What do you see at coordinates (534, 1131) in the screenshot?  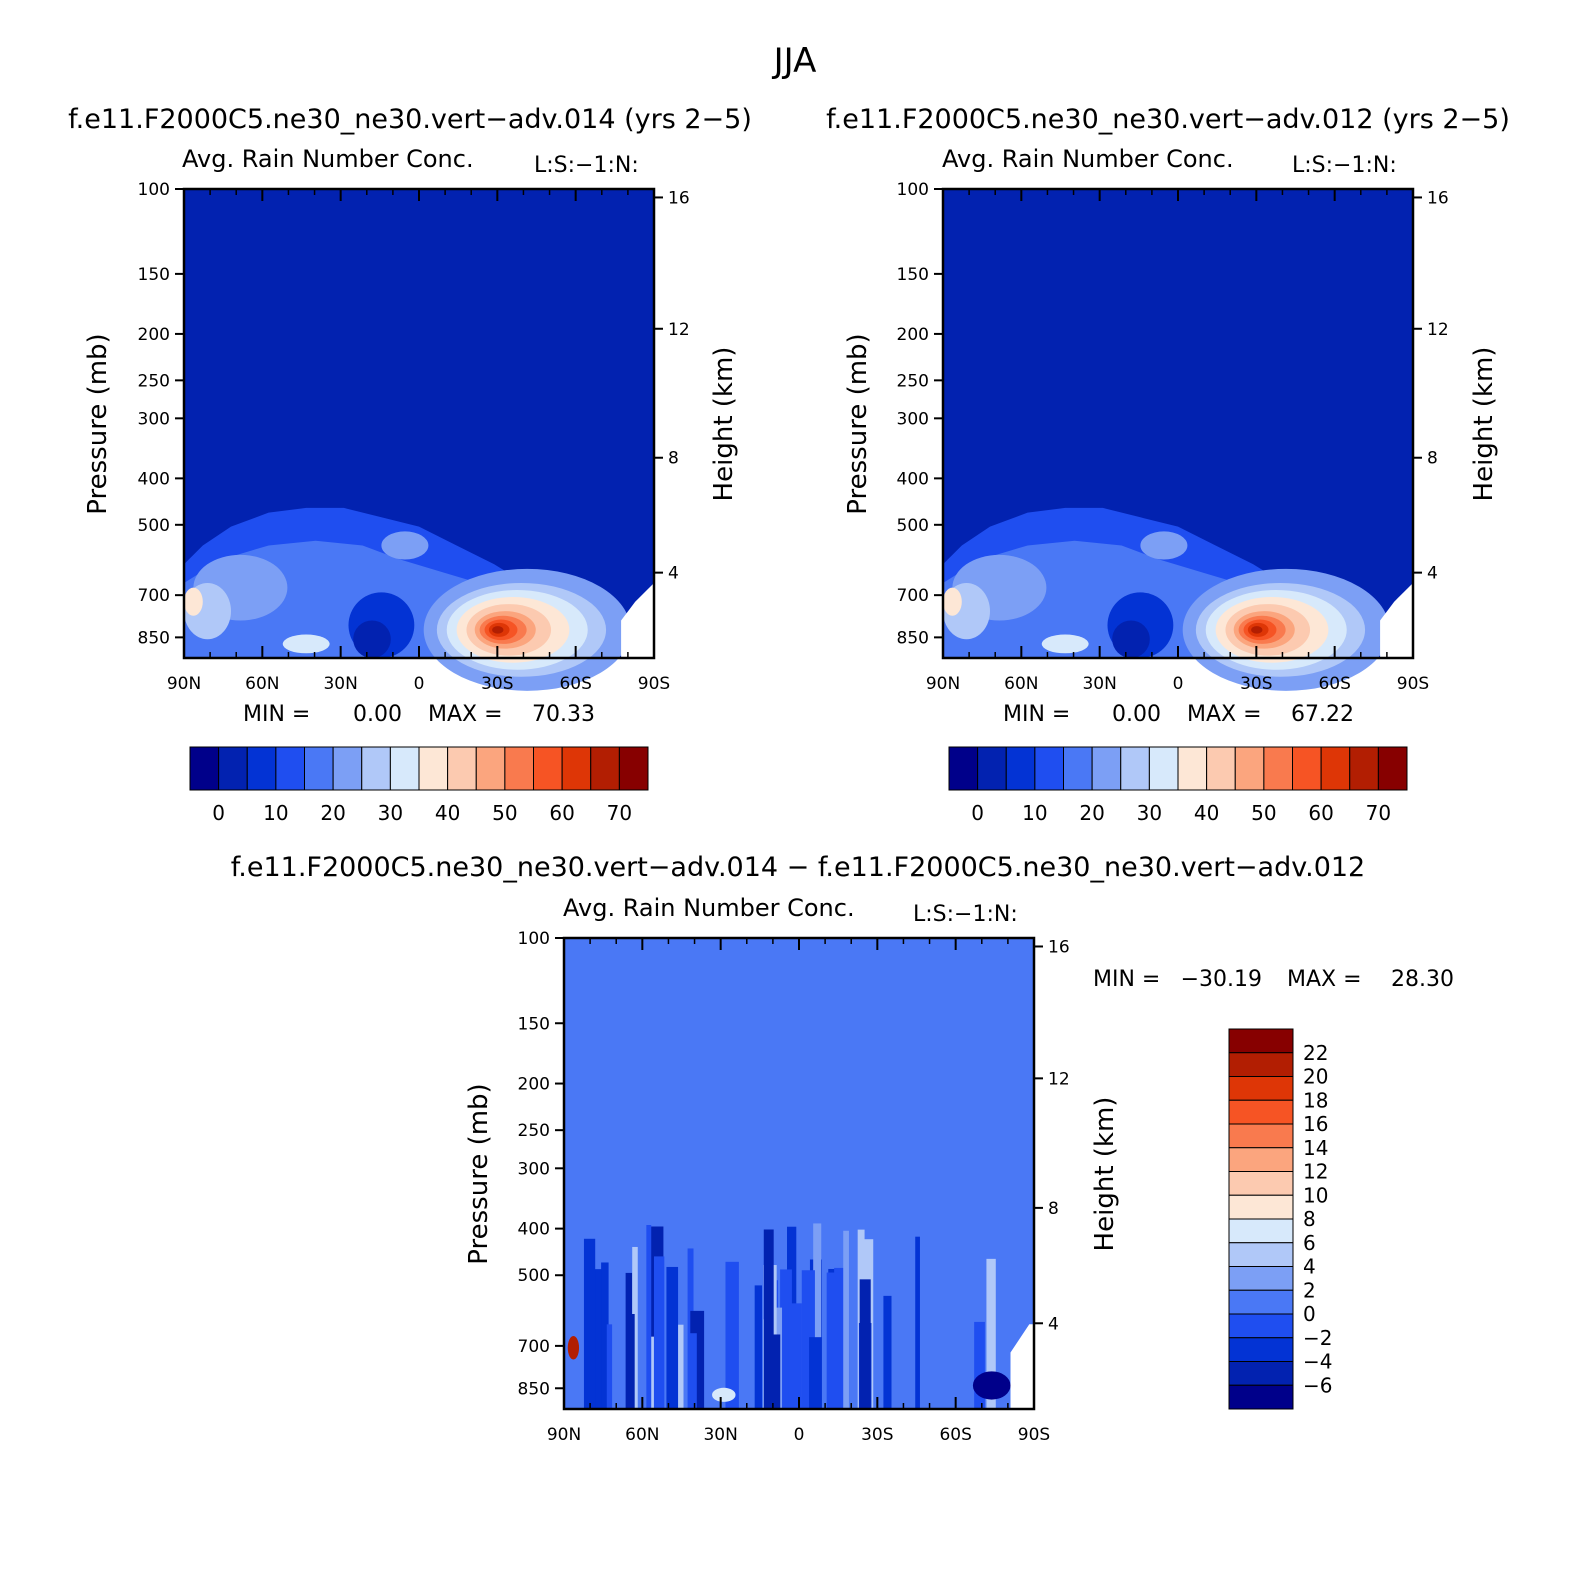 I see `pressure-tick-label: 250` at bounding box center [534, 1131].